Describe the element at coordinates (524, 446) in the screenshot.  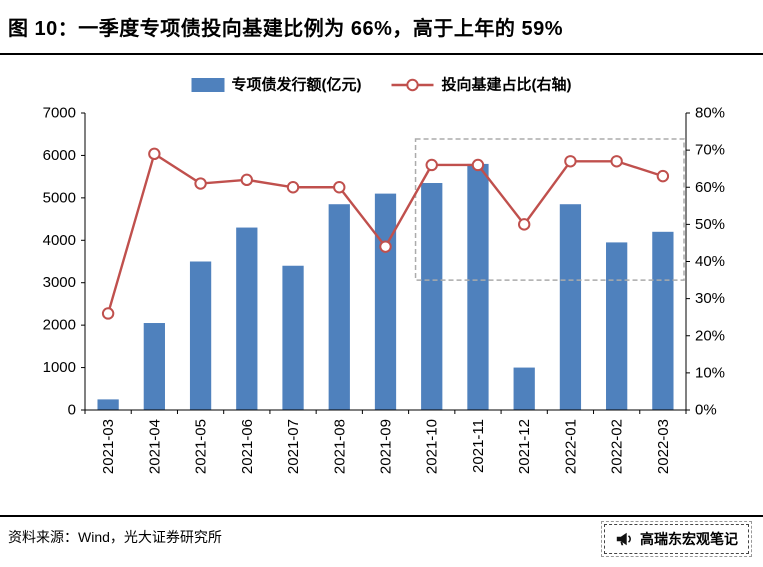
I see `x-axis-label: 2021-12` at that location.